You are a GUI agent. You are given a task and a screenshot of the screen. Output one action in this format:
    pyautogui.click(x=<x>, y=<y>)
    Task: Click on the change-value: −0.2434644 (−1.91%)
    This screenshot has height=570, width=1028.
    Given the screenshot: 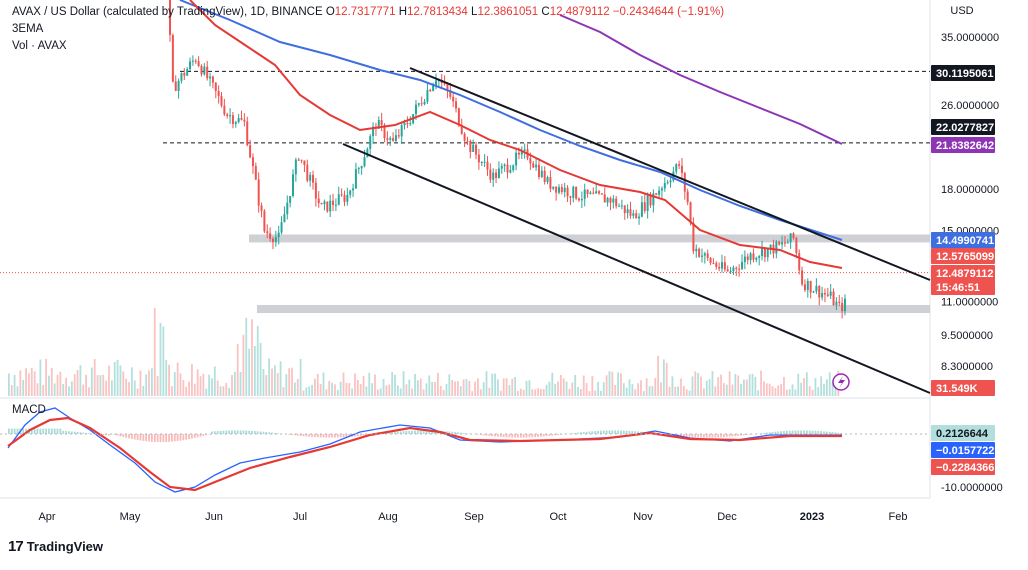 What is the action you would take?
    pyautogui.click(x=668, y=12)
    